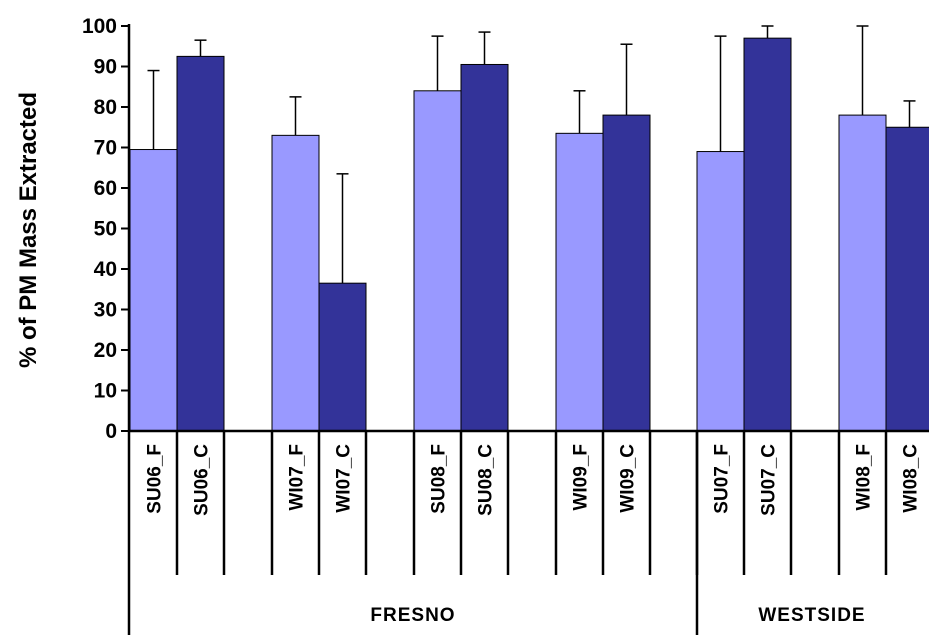  Describe the element at coordinates (911, 478) in the screenshot. I see `category-label: WI08_C` at that location.